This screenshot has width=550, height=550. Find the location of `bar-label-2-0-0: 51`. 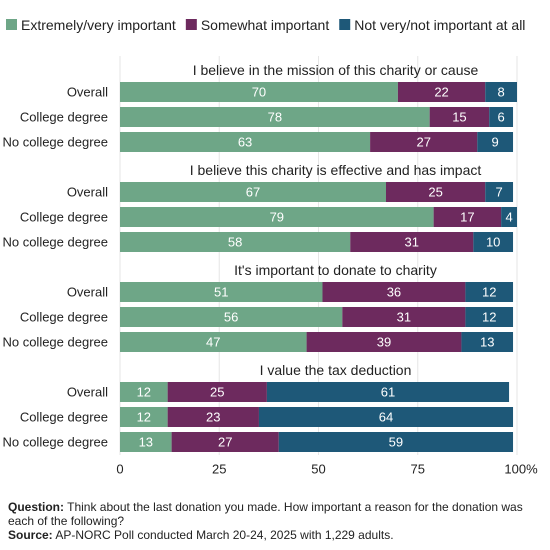

bar-label-2-0-0: 51 is located at coordinates (221, 292).